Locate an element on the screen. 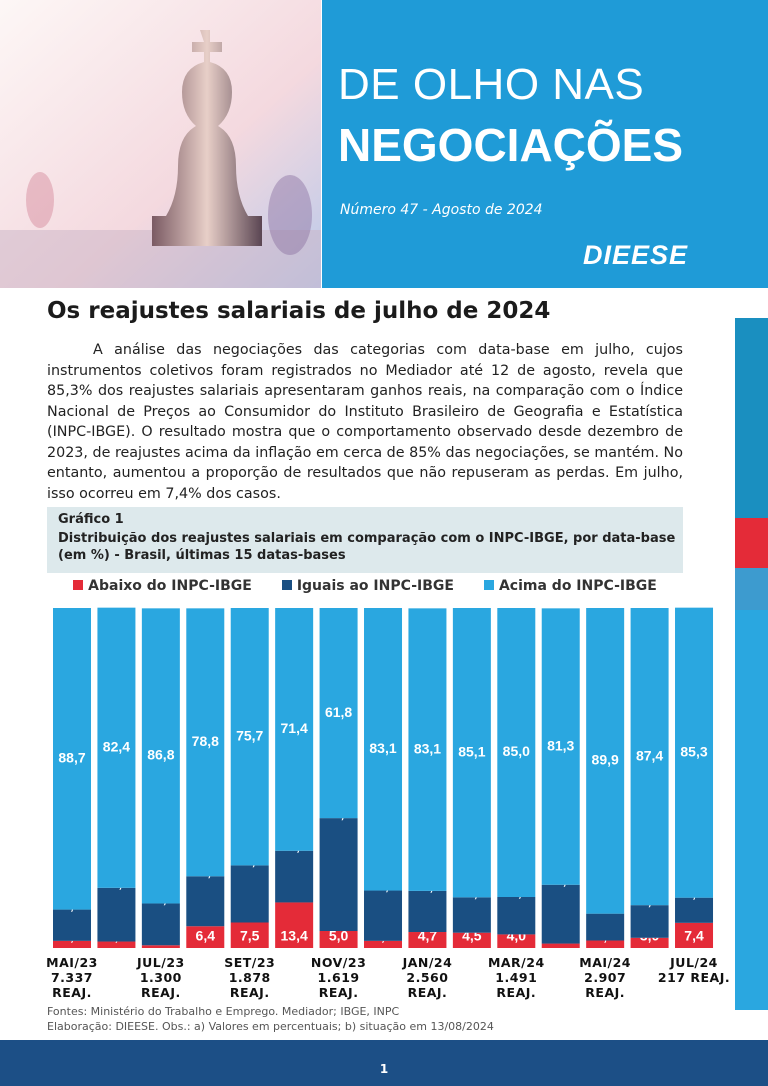  category-label: MAR/24 is located at coordinates (516, 962).